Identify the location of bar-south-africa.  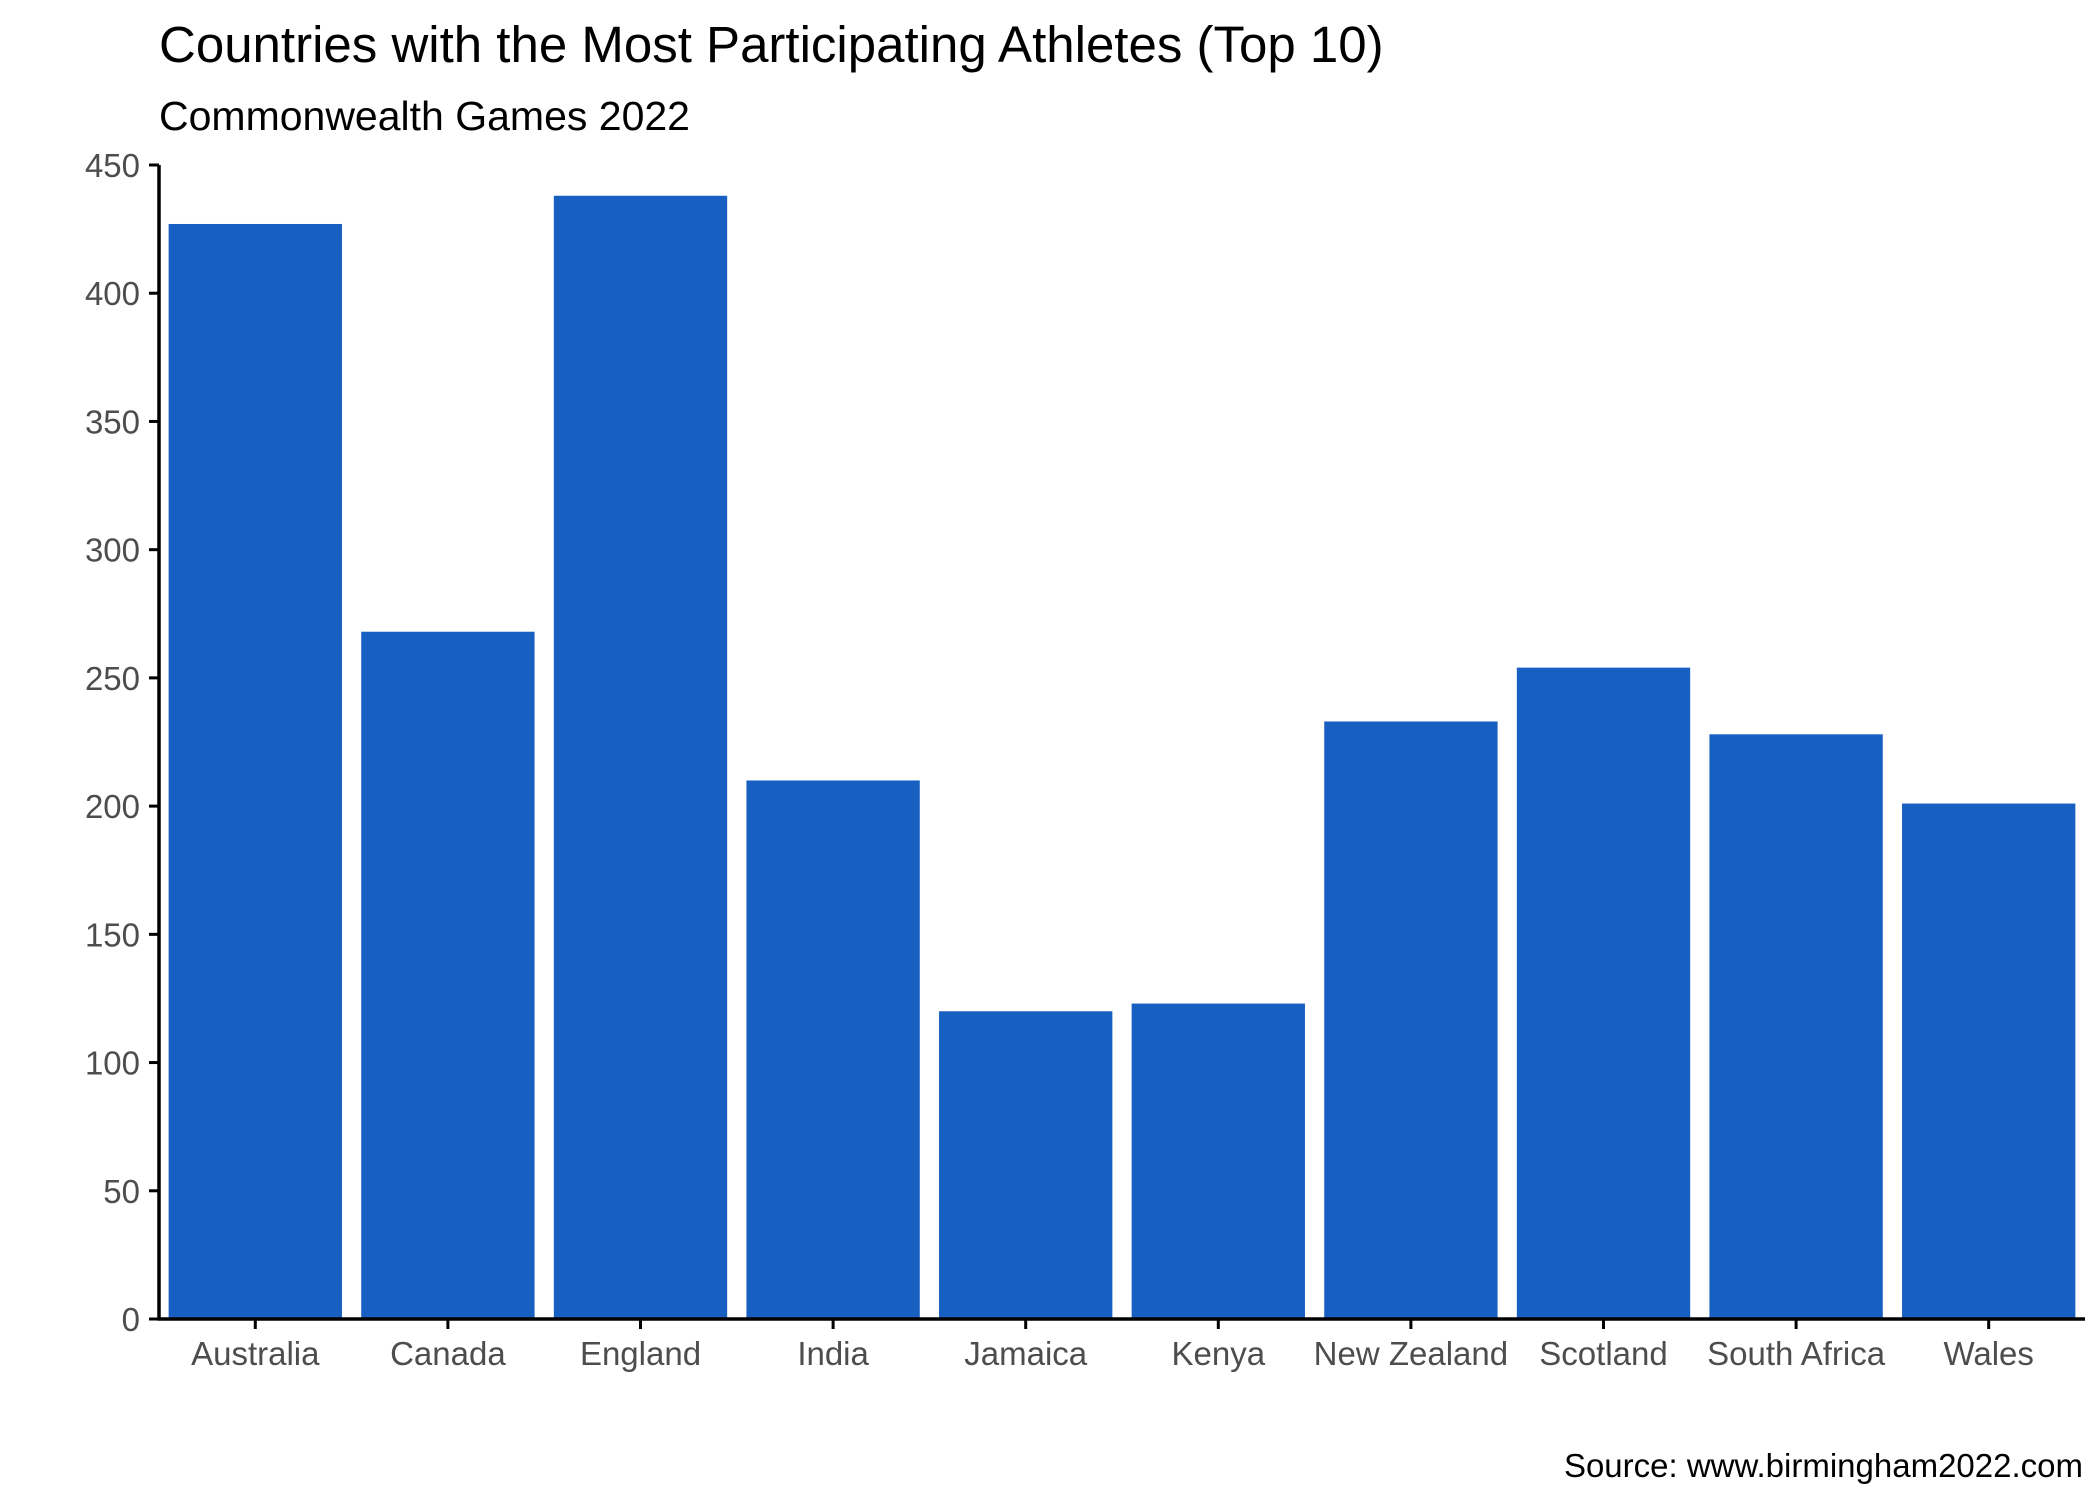
(1796, 1026).